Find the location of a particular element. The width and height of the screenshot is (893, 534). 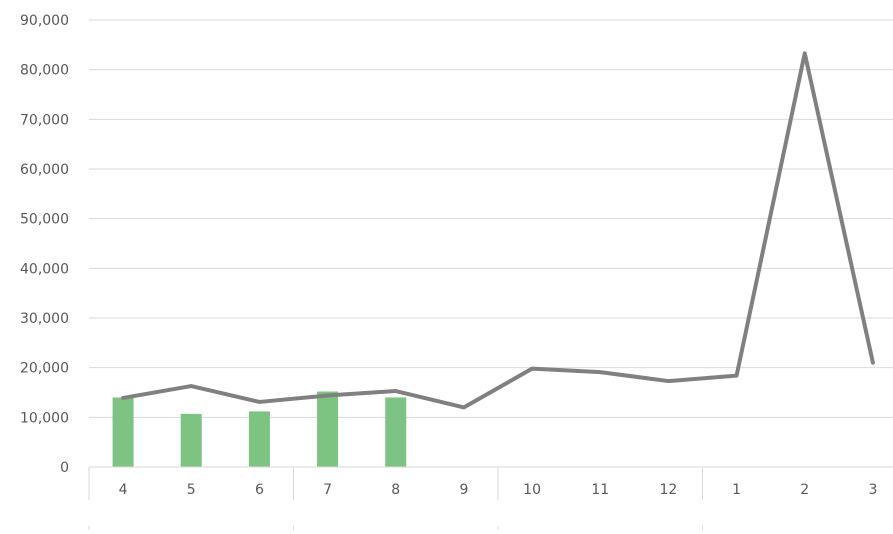

x-tick-label: 3 is located at coordinates (872, 490).